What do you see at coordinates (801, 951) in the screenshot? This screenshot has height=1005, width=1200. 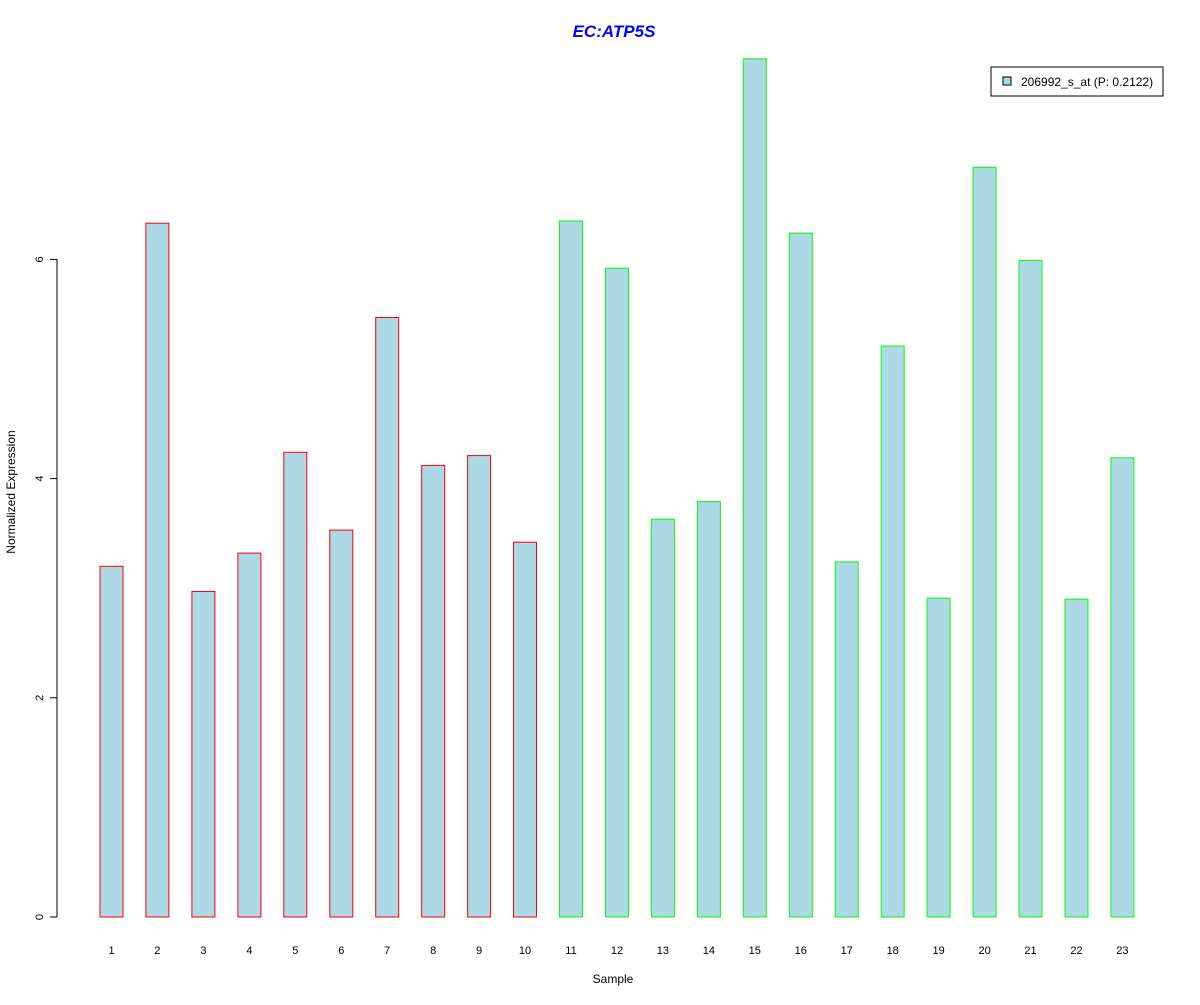 I see `x-tick-label: 16` at bounding box center [801, 951].